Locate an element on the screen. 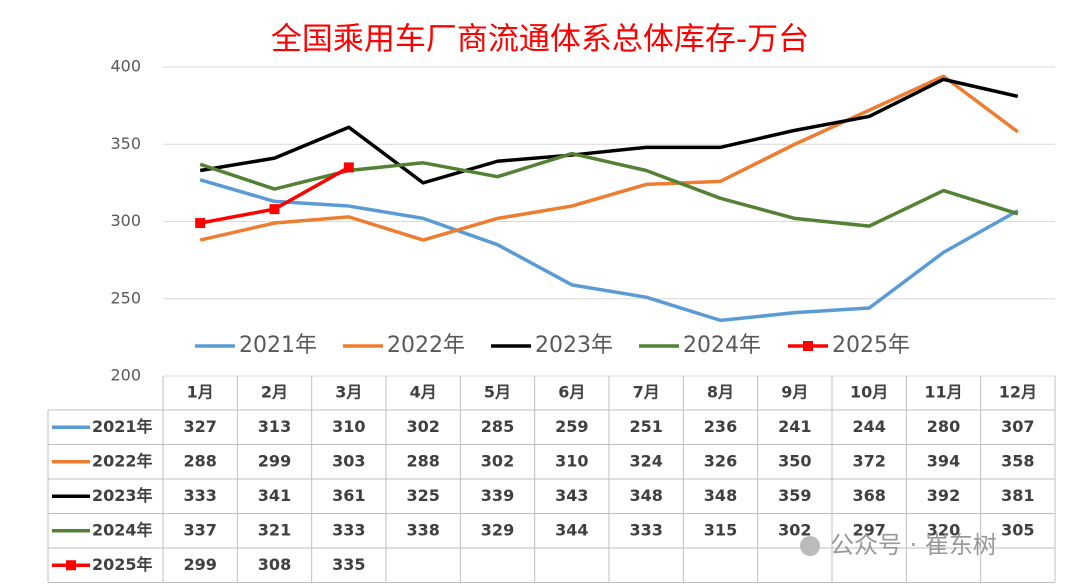 The image size is (1080, 587). y-tick-label: 350 is located at coordinates (125, 143).